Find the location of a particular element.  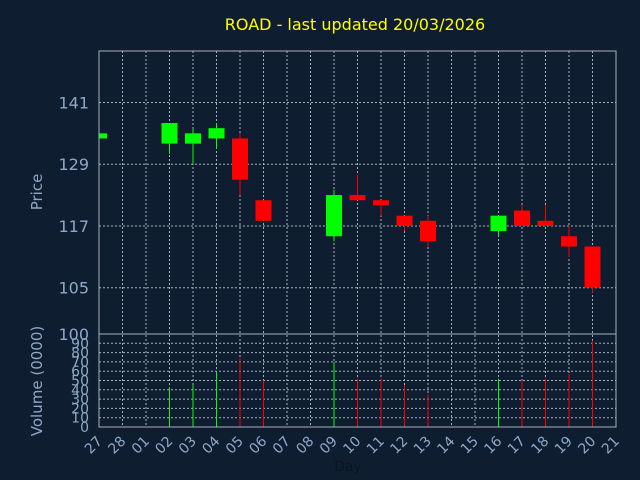

price-tick-label: 117 is located at coordinates (73, 226).